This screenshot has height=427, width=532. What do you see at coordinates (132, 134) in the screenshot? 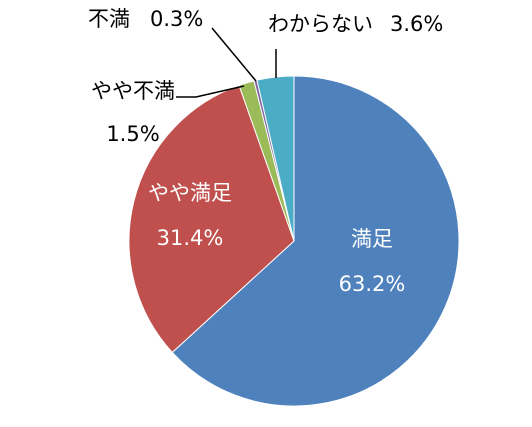
I see `slice-value-yaya-fuman: 1.5%` at bounding box center [132, 134].